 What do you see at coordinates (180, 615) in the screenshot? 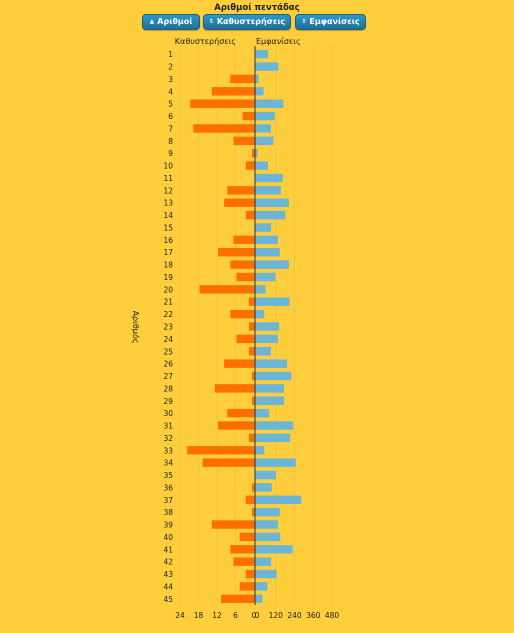
I see `x-tick-label: 24` at bounding box center [180, 615].